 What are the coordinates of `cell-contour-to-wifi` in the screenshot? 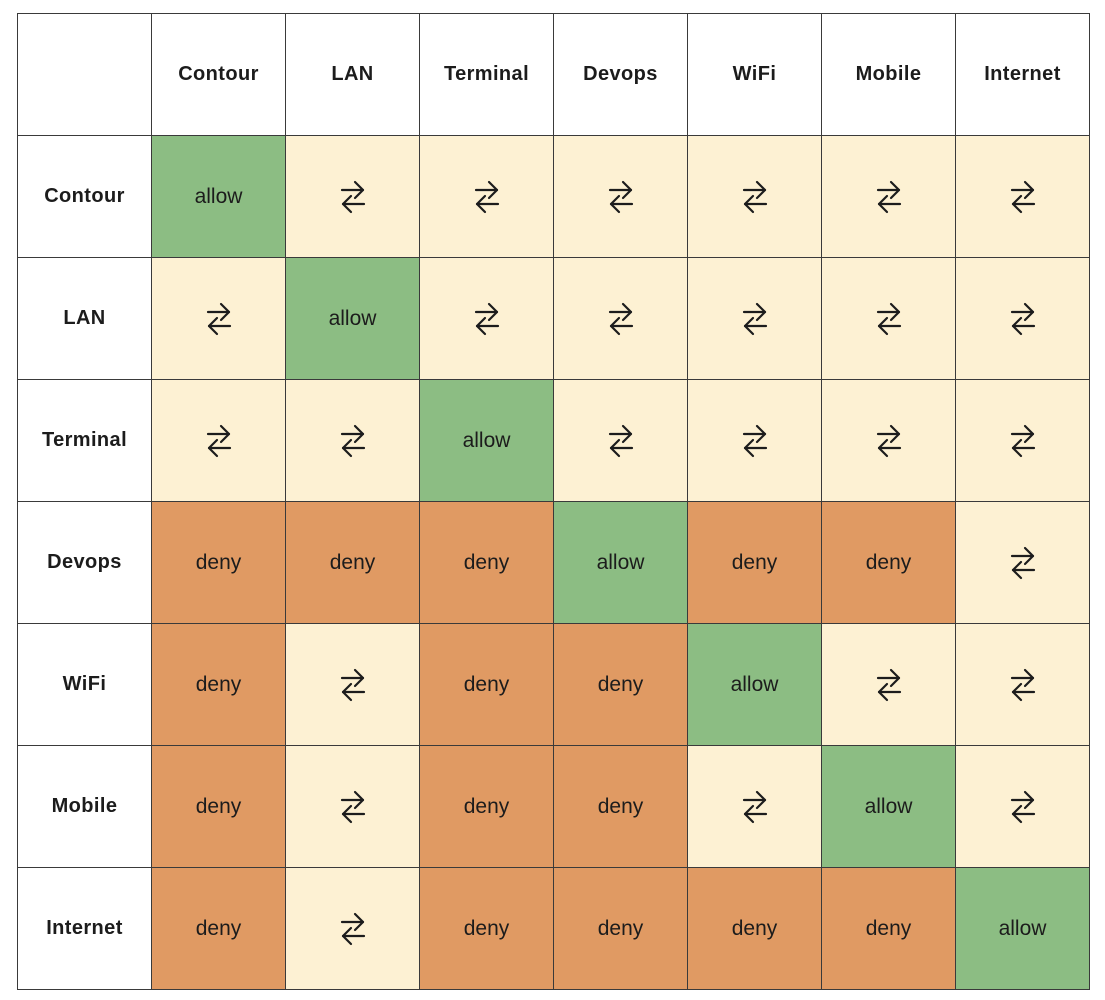 It's located at (755, 197).